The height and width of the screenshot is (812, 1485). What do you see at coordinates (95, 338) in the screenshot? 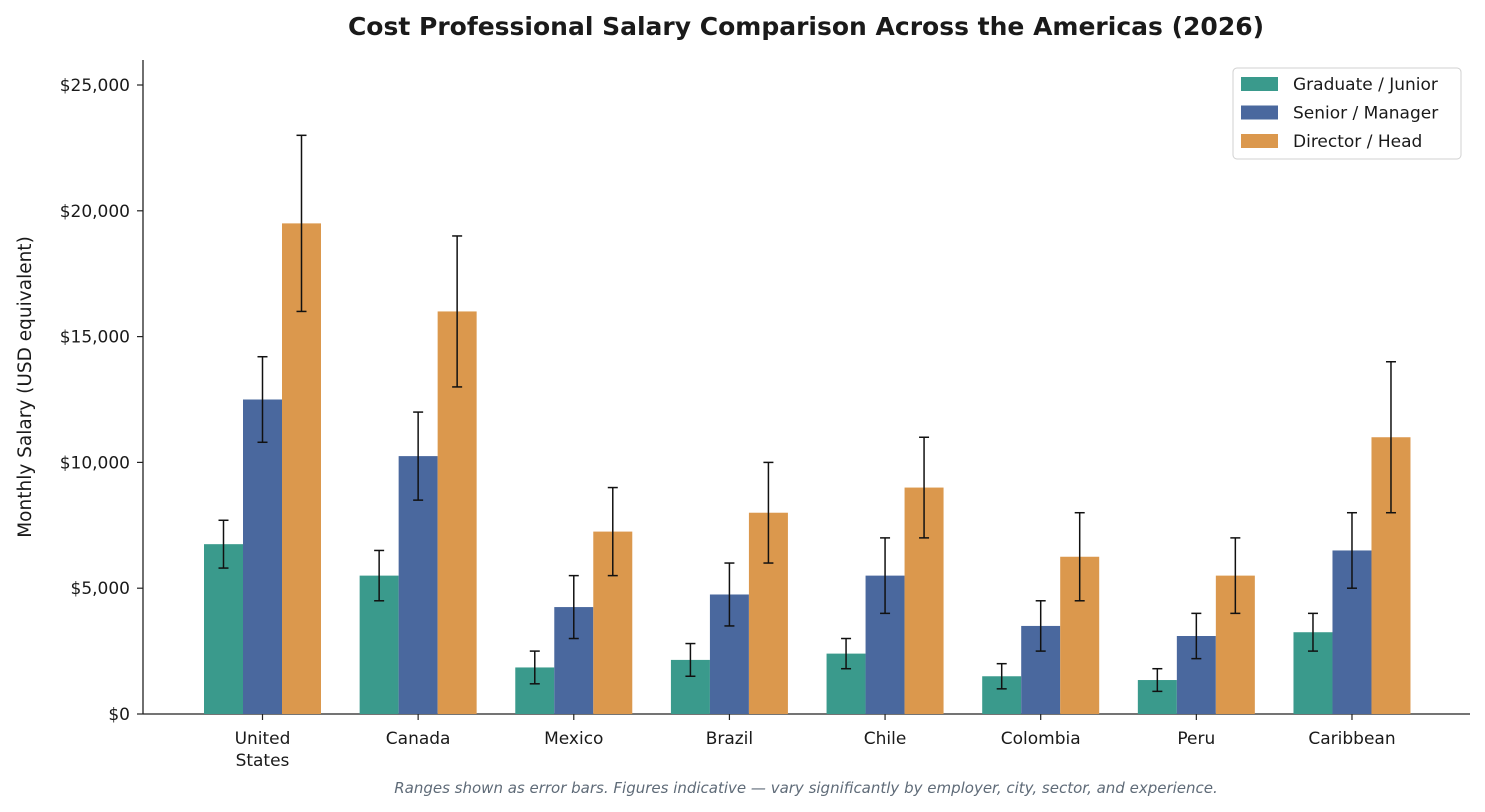
I see `y-tick-label: $15,000` at bounding box center [95, 338].